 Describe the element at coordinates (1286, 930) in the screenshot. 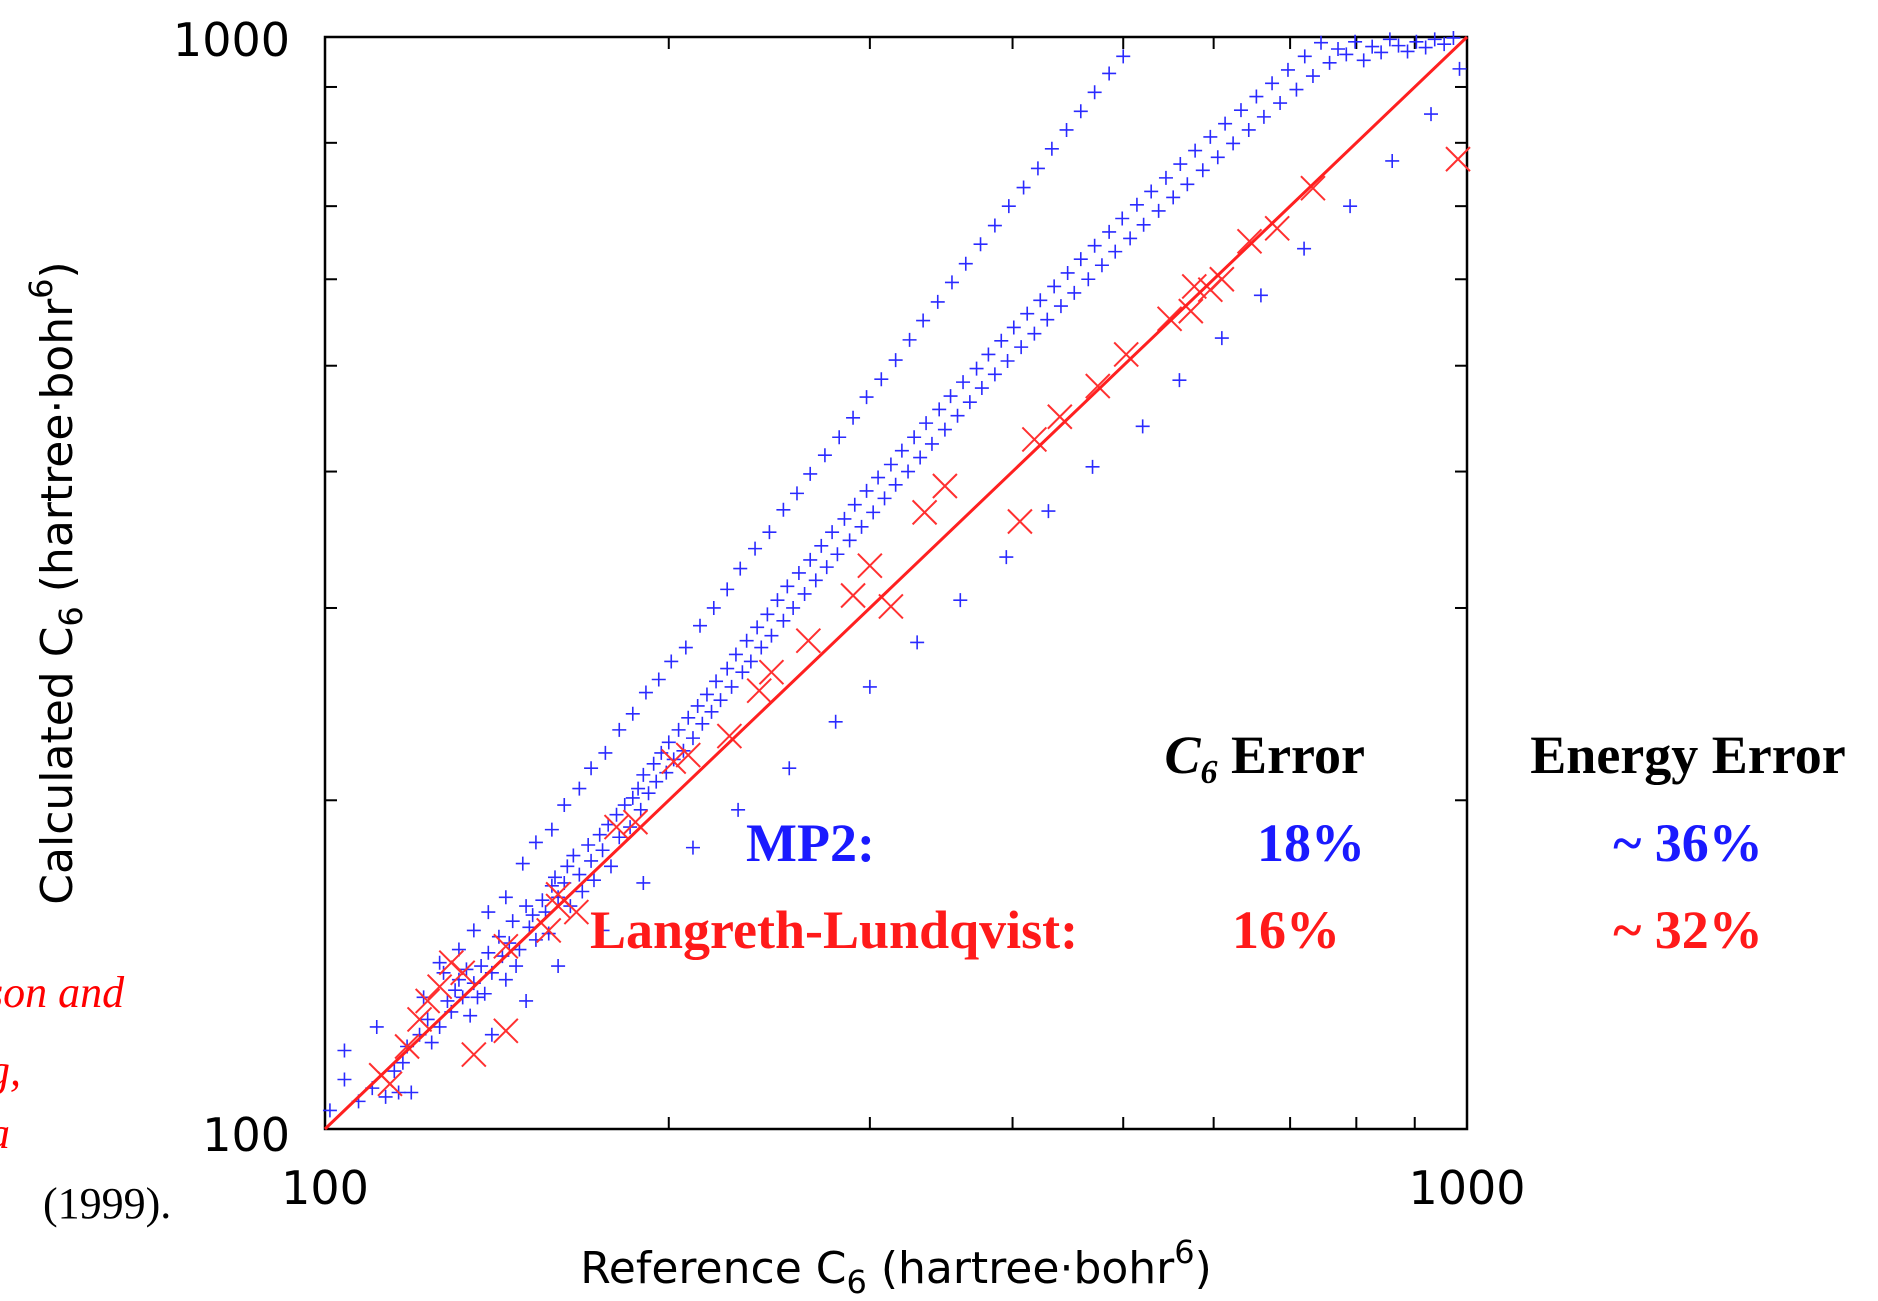

I see `ll-c6-error: 16%` at that location.